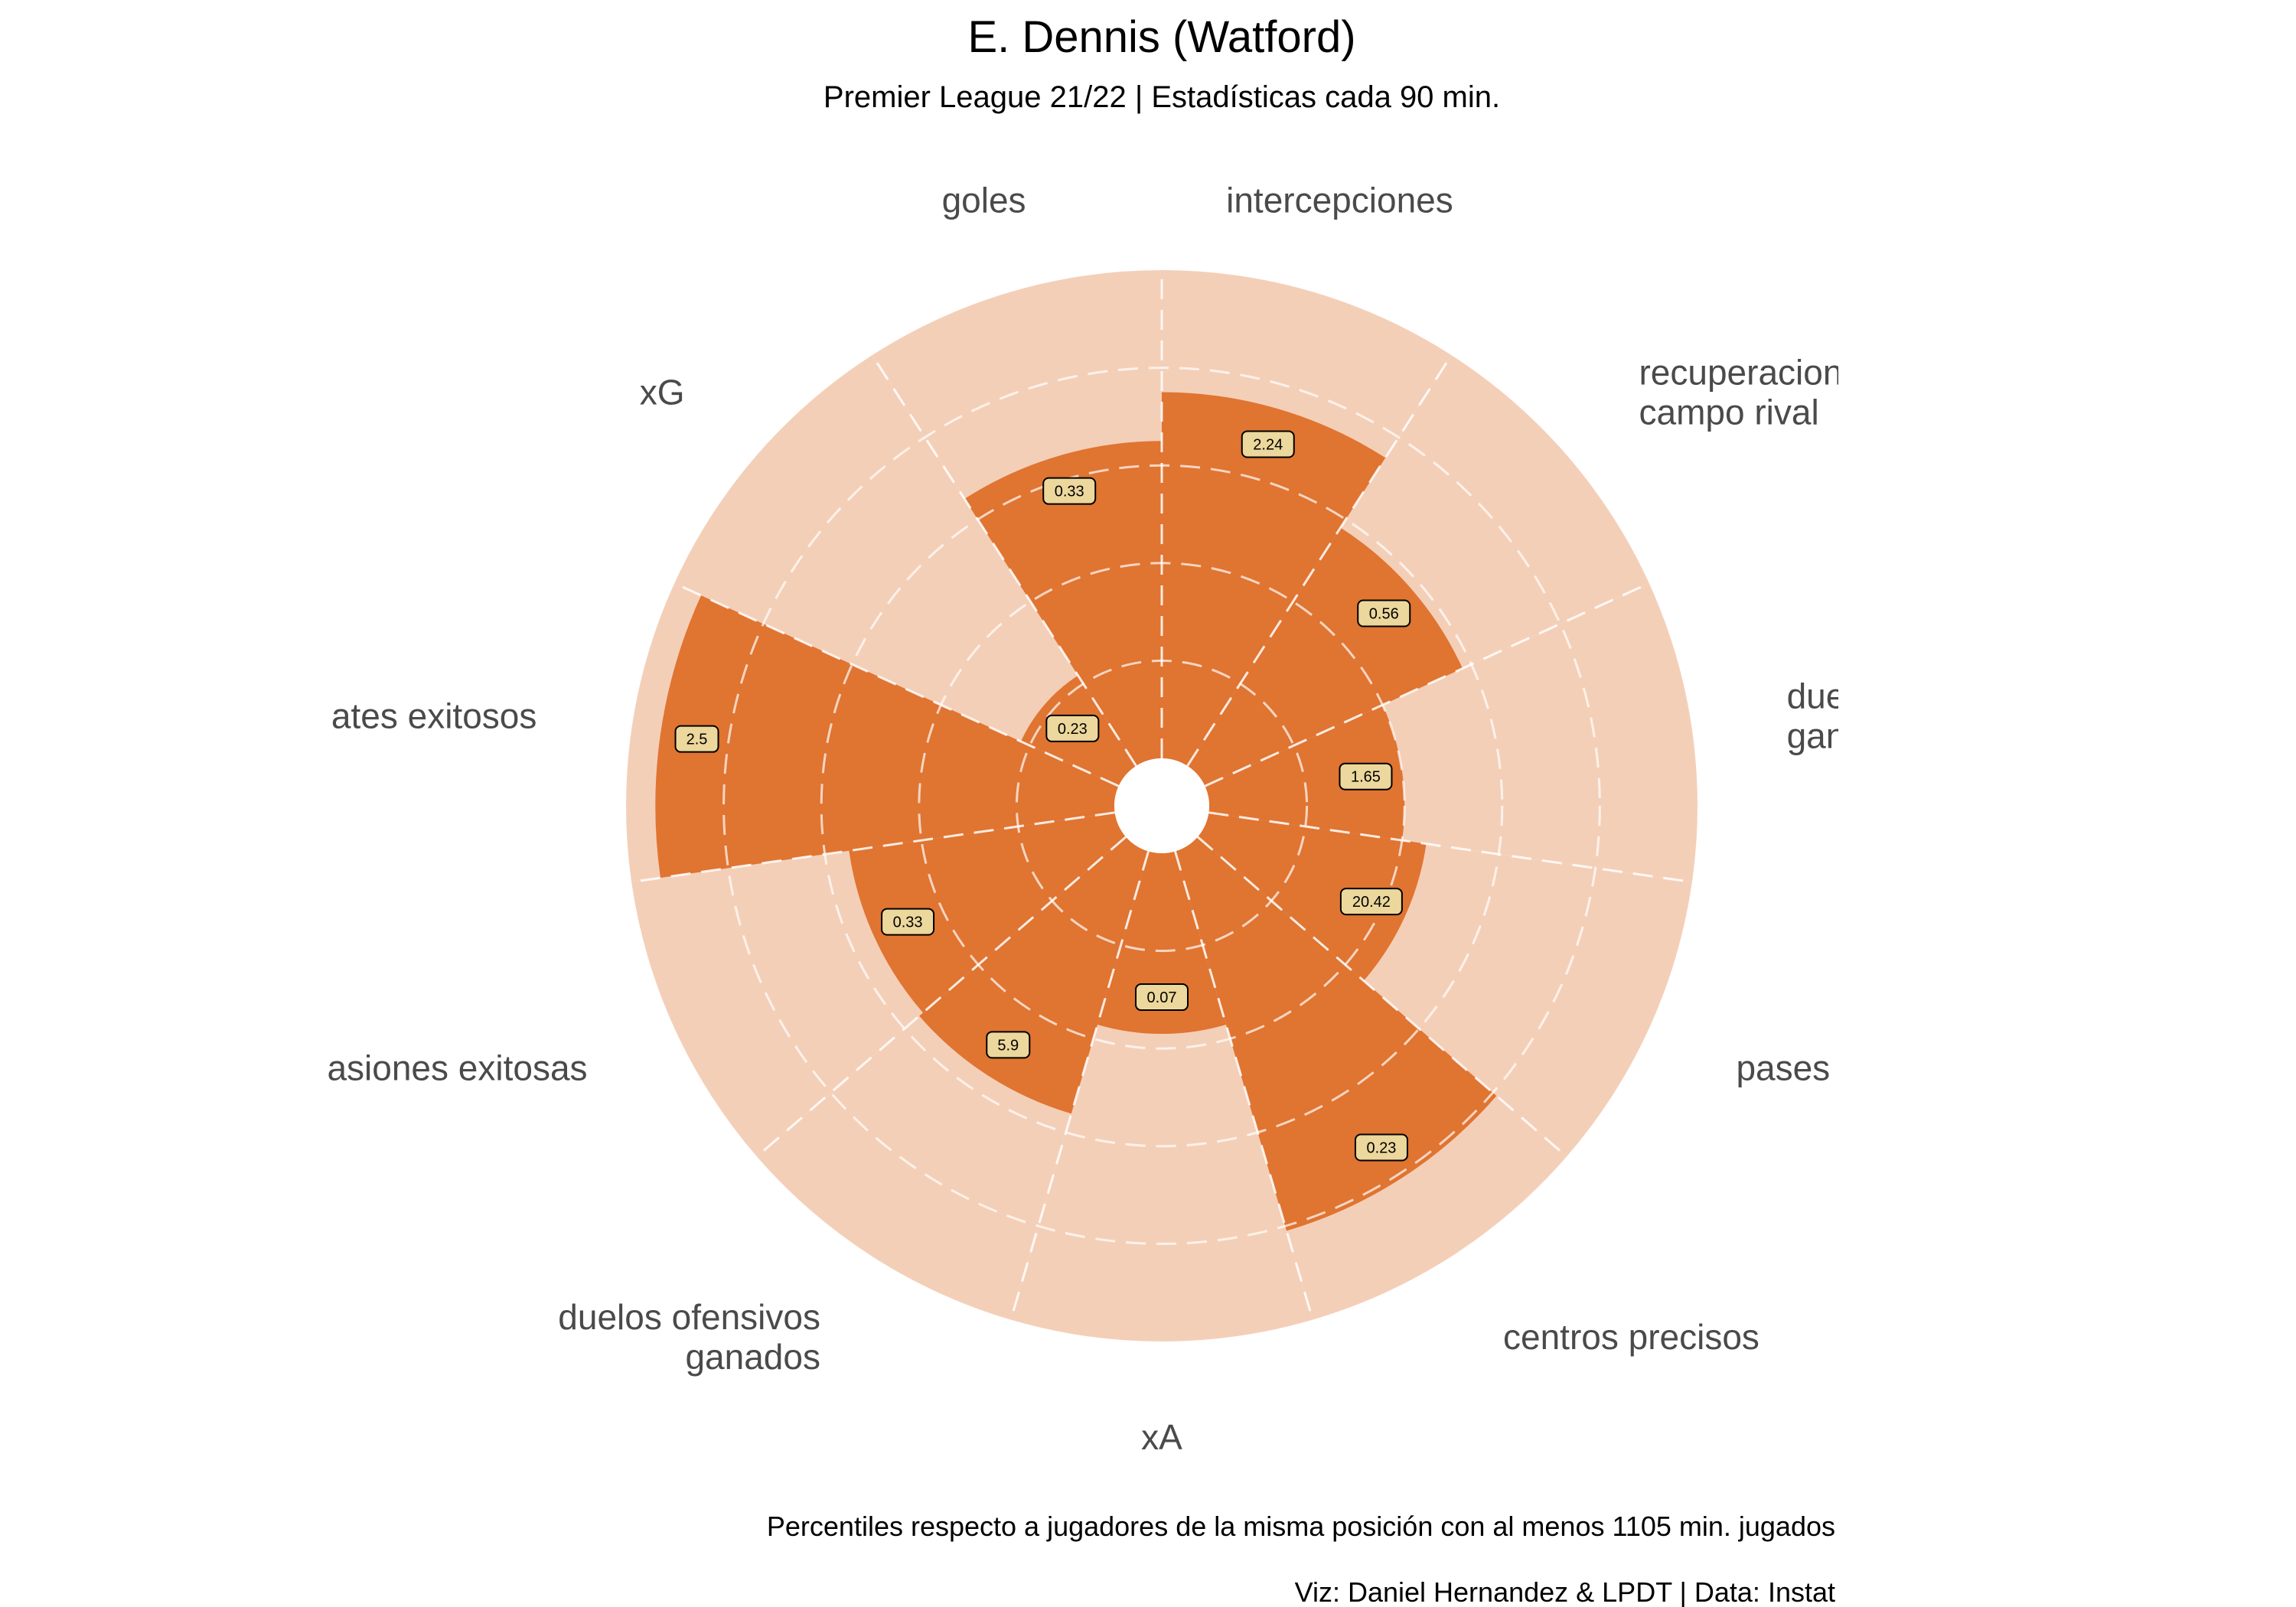 This screenshot has width=2296, height=1607. Describe the element at coordinates (662, 392) in the screenshot. I see `category-label: xG` at that location.